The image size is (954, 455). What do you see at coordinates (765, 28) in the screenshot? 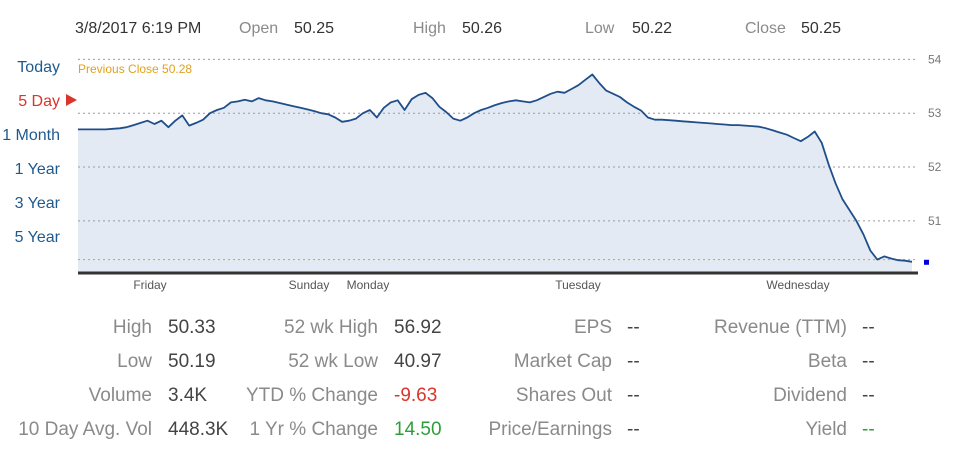
I see `close-label: Close` at bounding box center [765, 28].